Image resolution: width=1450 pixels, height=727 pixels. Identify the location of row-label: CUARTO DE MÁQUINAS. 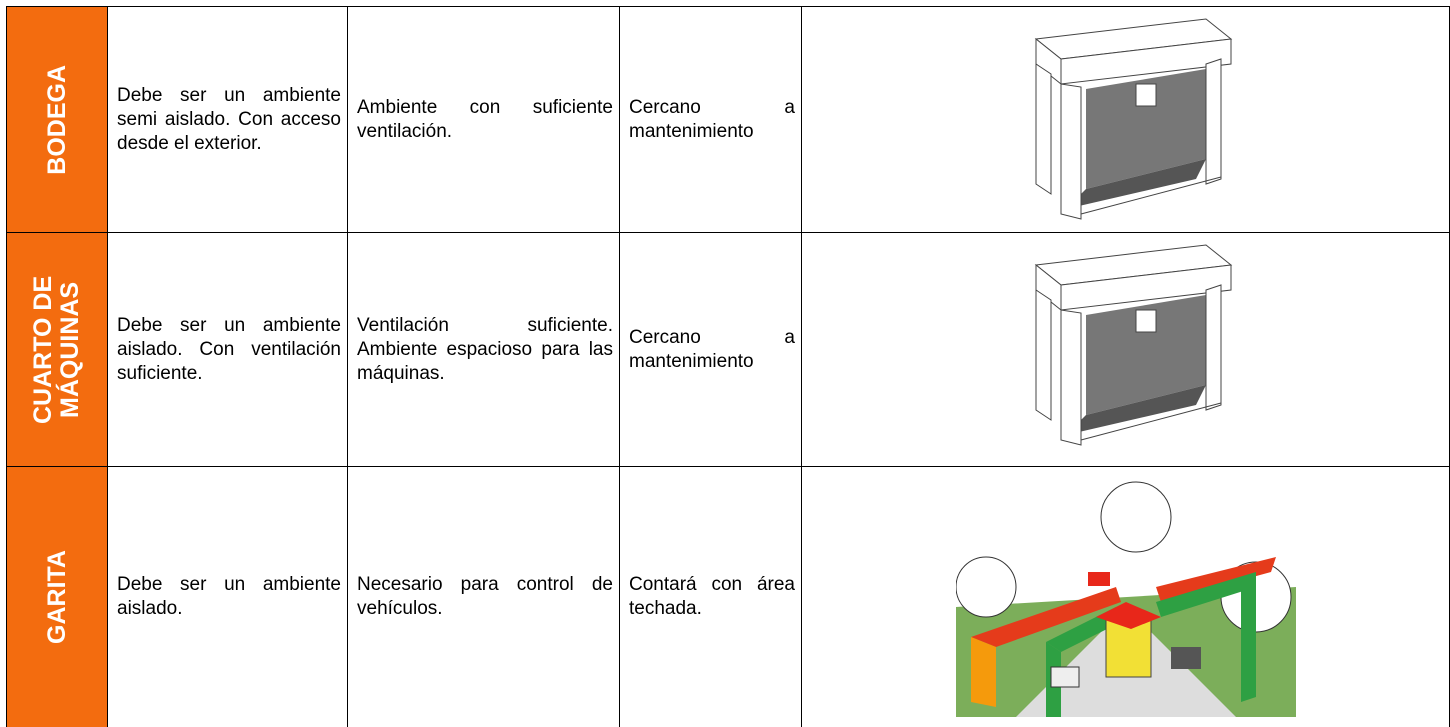
(56, 349).